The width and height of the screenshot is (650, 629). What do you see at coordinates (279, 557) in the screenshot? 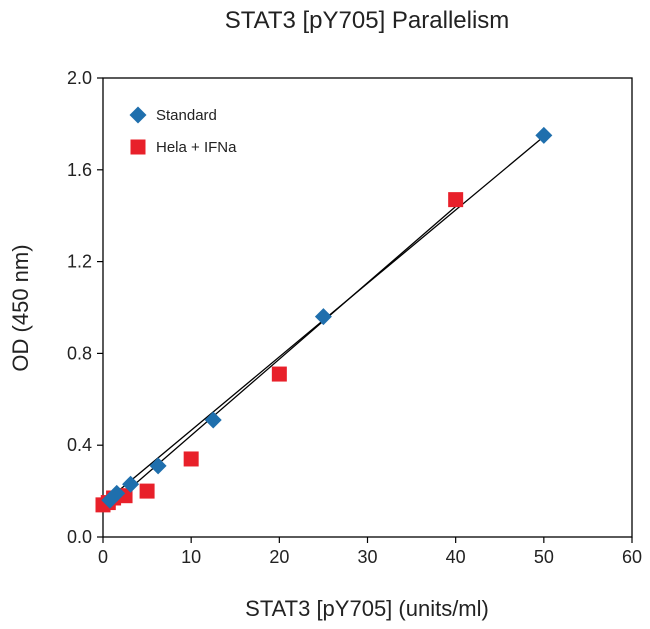
I see `x-tick-label: 20` at bounding box center [279, 557].